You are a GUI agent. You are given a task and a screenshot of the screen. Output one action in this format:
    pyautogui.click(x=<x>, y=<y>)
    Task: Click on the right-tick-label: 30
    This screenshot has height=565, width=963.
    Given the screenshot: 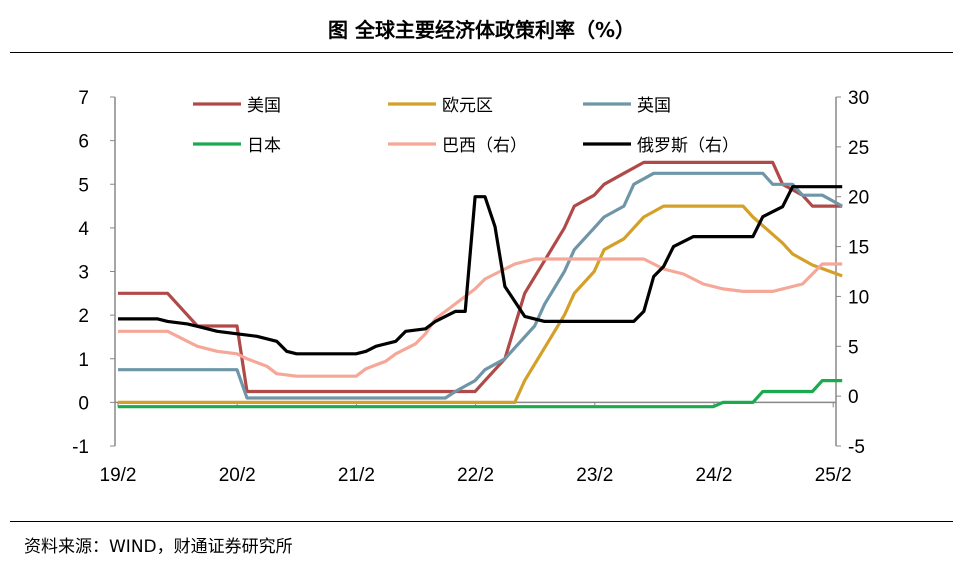 What is the action you would take?
    pyautogui.click(x=858, y=98)
    